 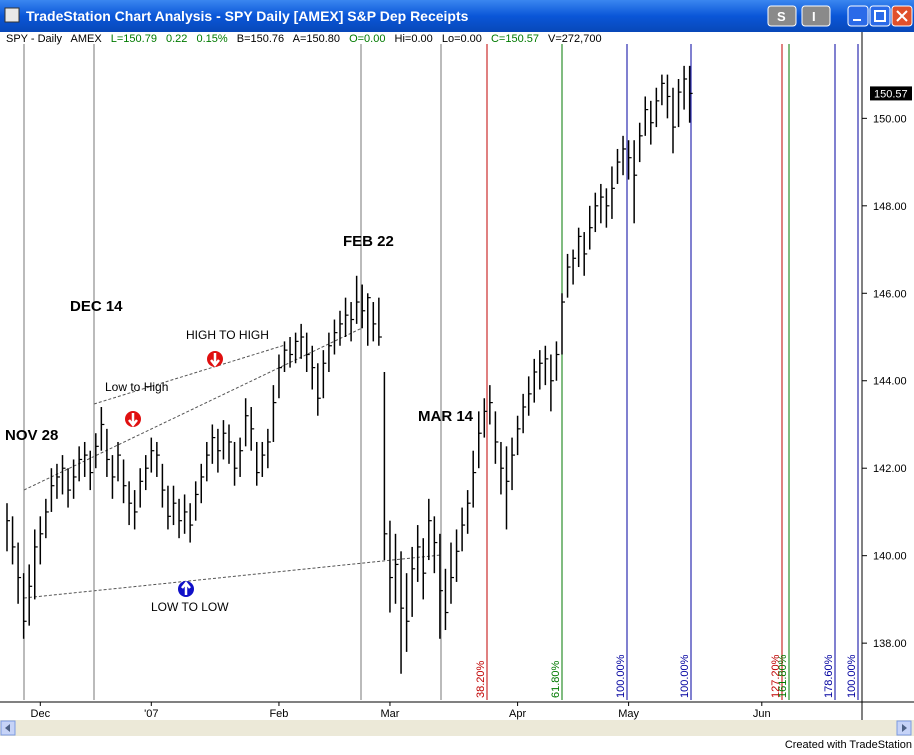 What do you see at coordinates (462, 39) in the screenshot?
I see `info-low: Lo=0.00` at bounding box center [462, 39].